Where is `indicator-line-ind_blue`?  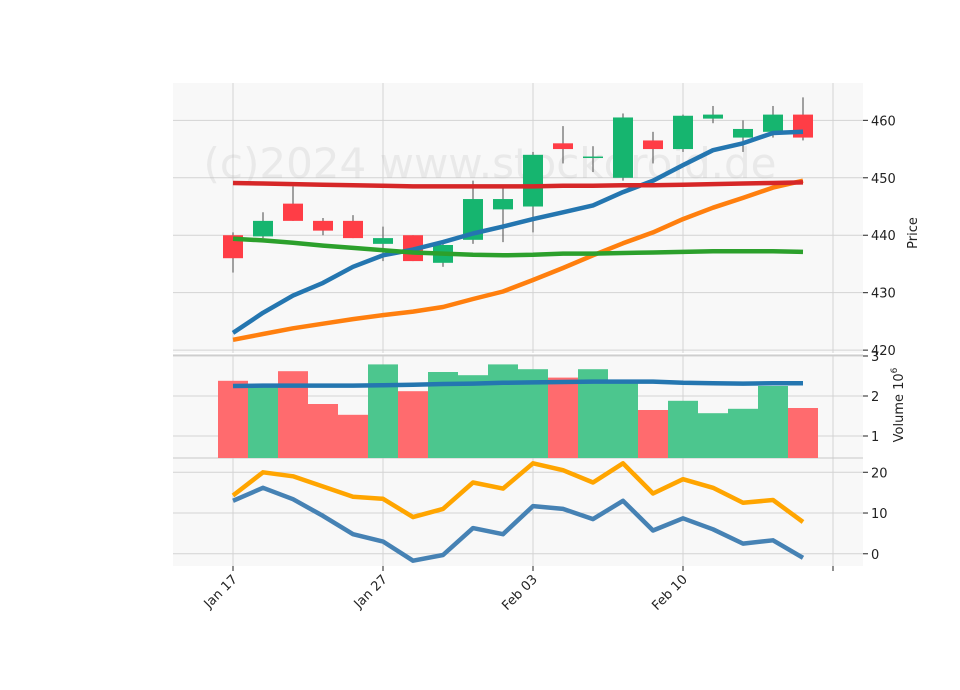
indicator-line-ind_blue is located at coordinates (518, 524).